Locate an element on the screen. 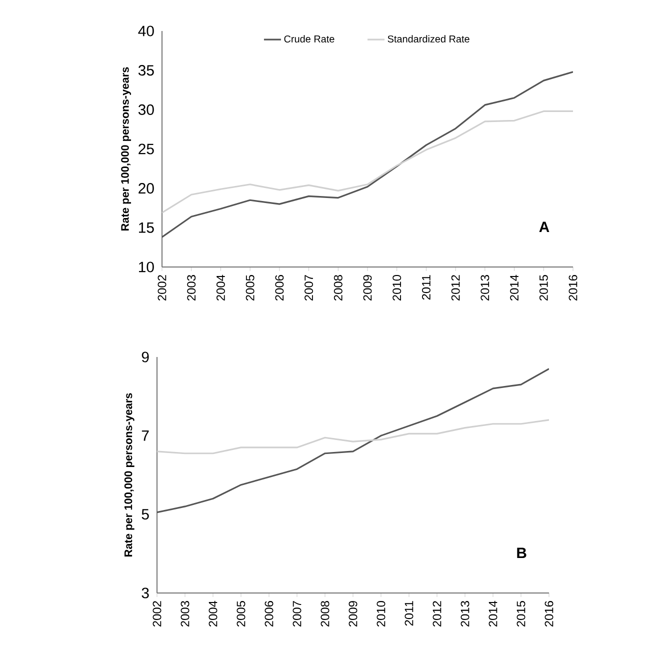 This screenshot has width=658, height=652. y-tick-label: 10 is located at coordinates (146, 267).